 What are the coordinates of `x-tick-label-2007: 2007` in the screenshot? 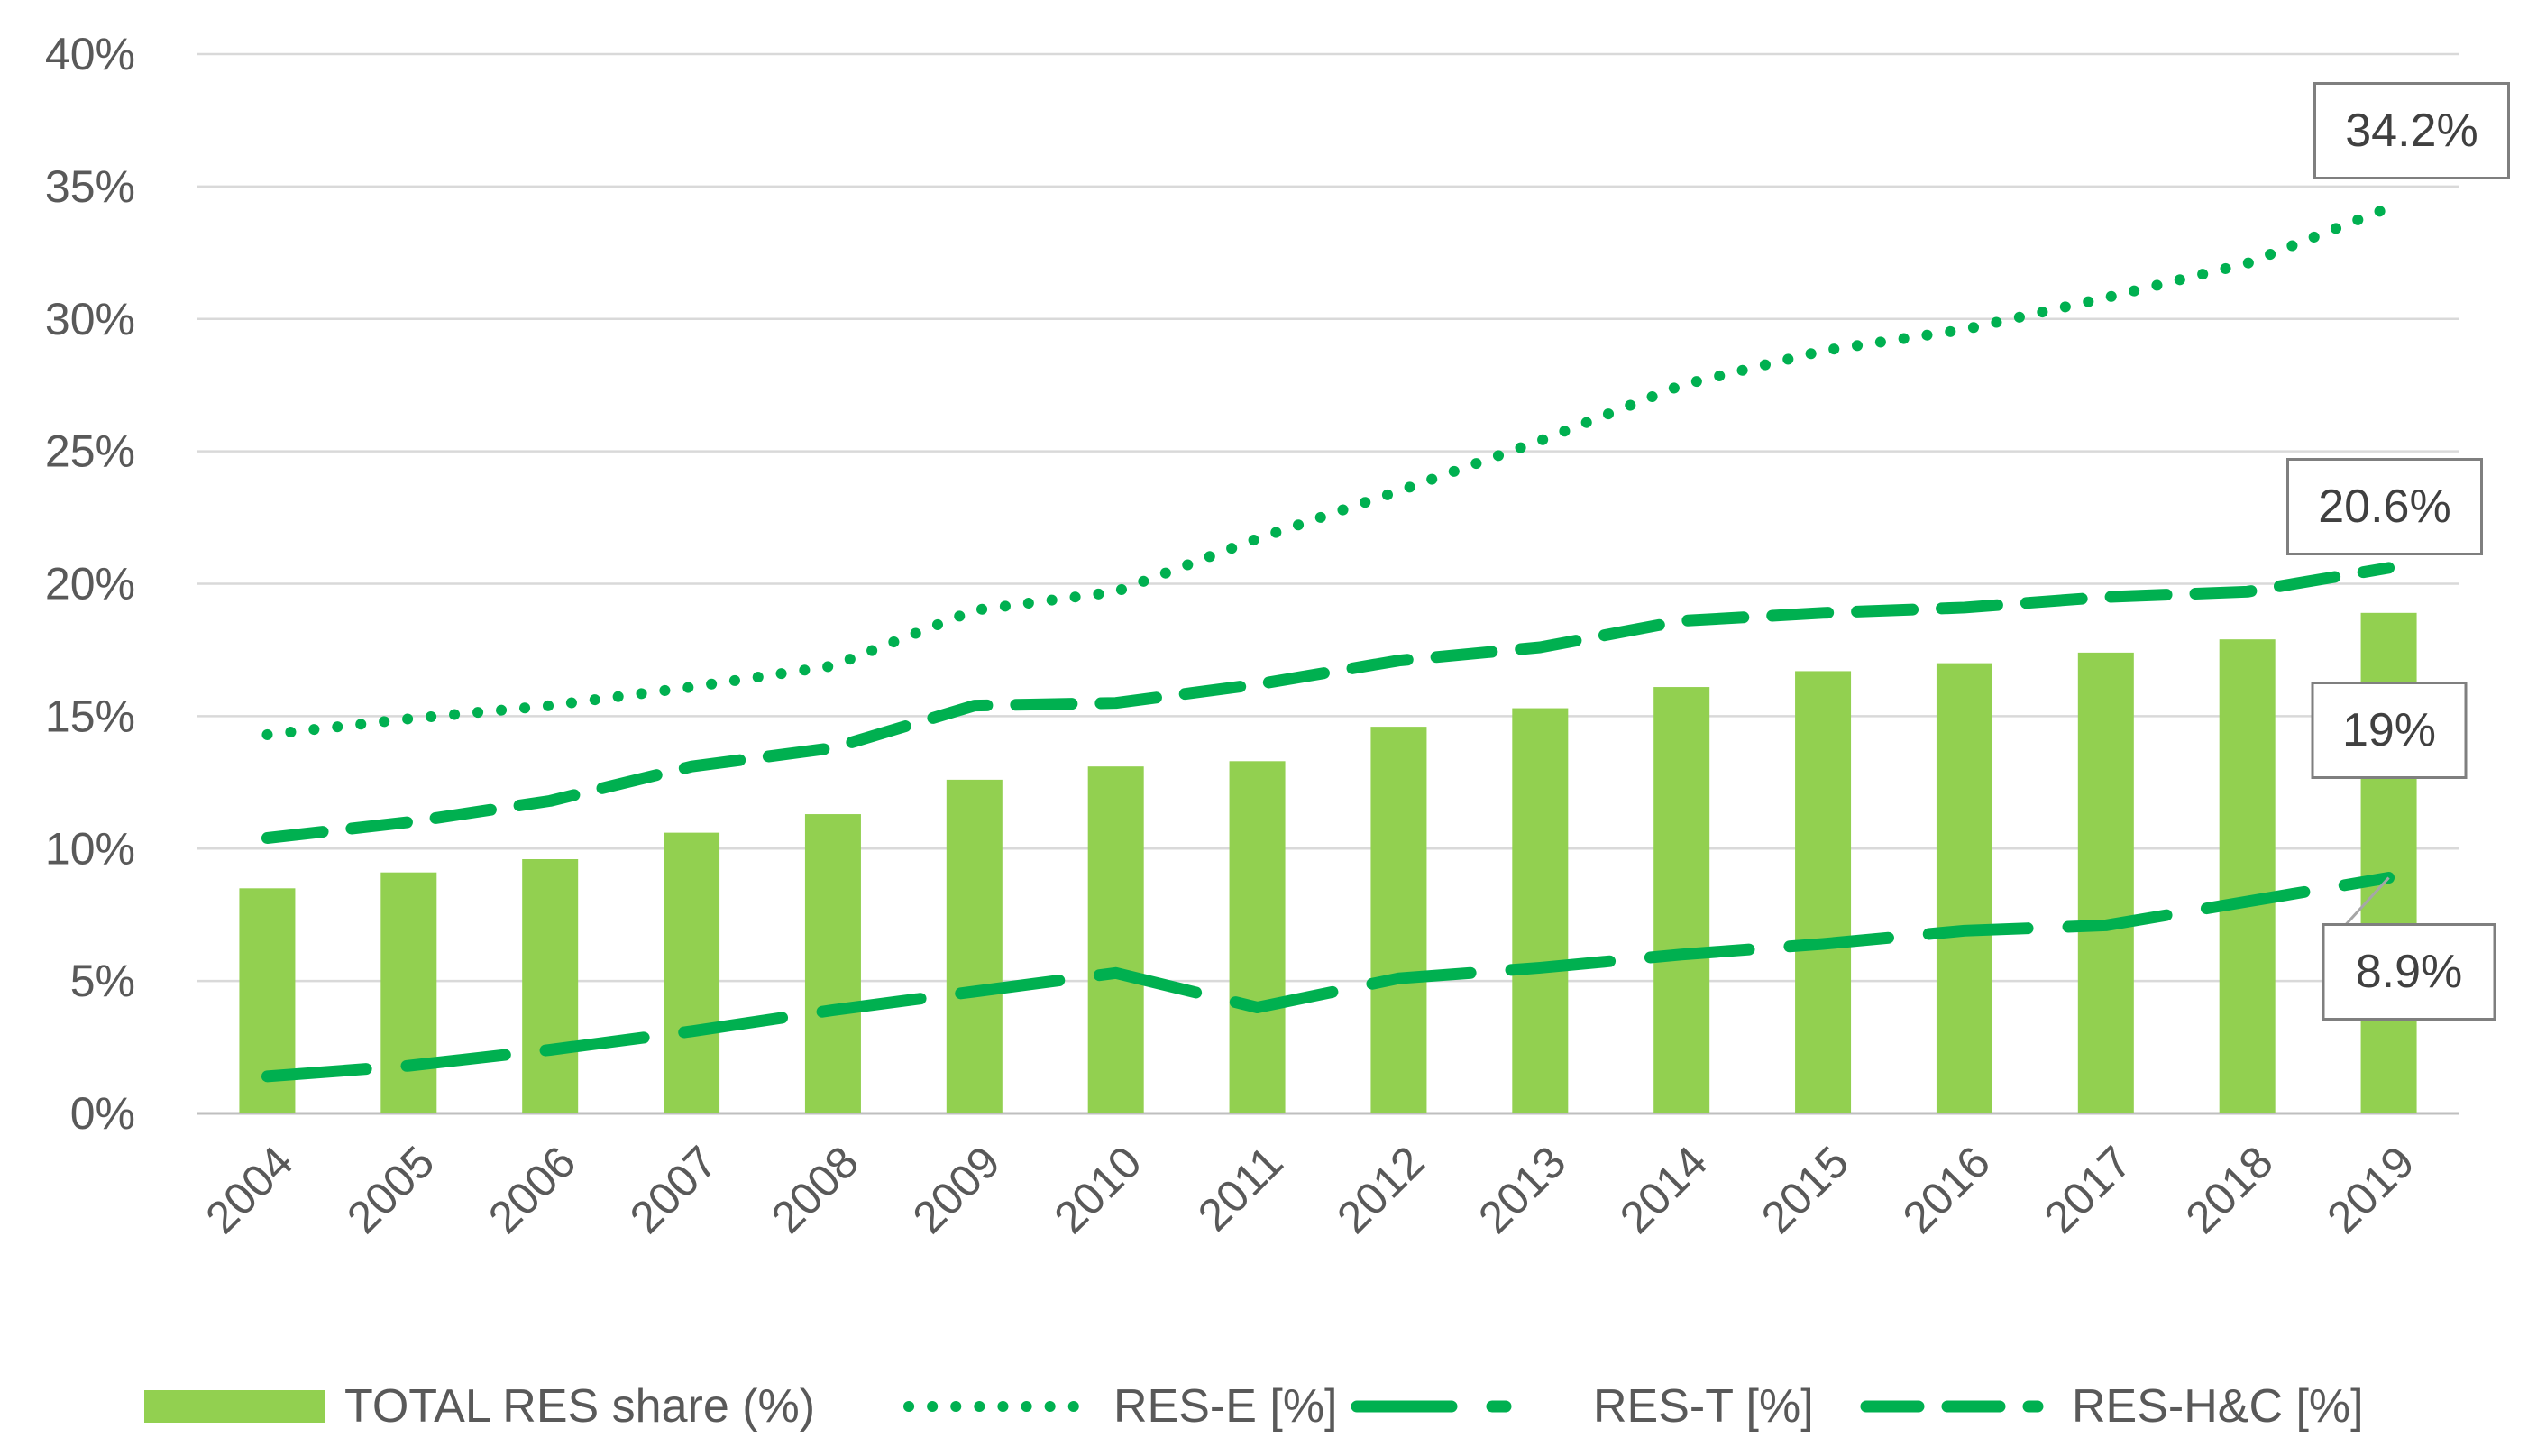 It's located at (673, 1190).